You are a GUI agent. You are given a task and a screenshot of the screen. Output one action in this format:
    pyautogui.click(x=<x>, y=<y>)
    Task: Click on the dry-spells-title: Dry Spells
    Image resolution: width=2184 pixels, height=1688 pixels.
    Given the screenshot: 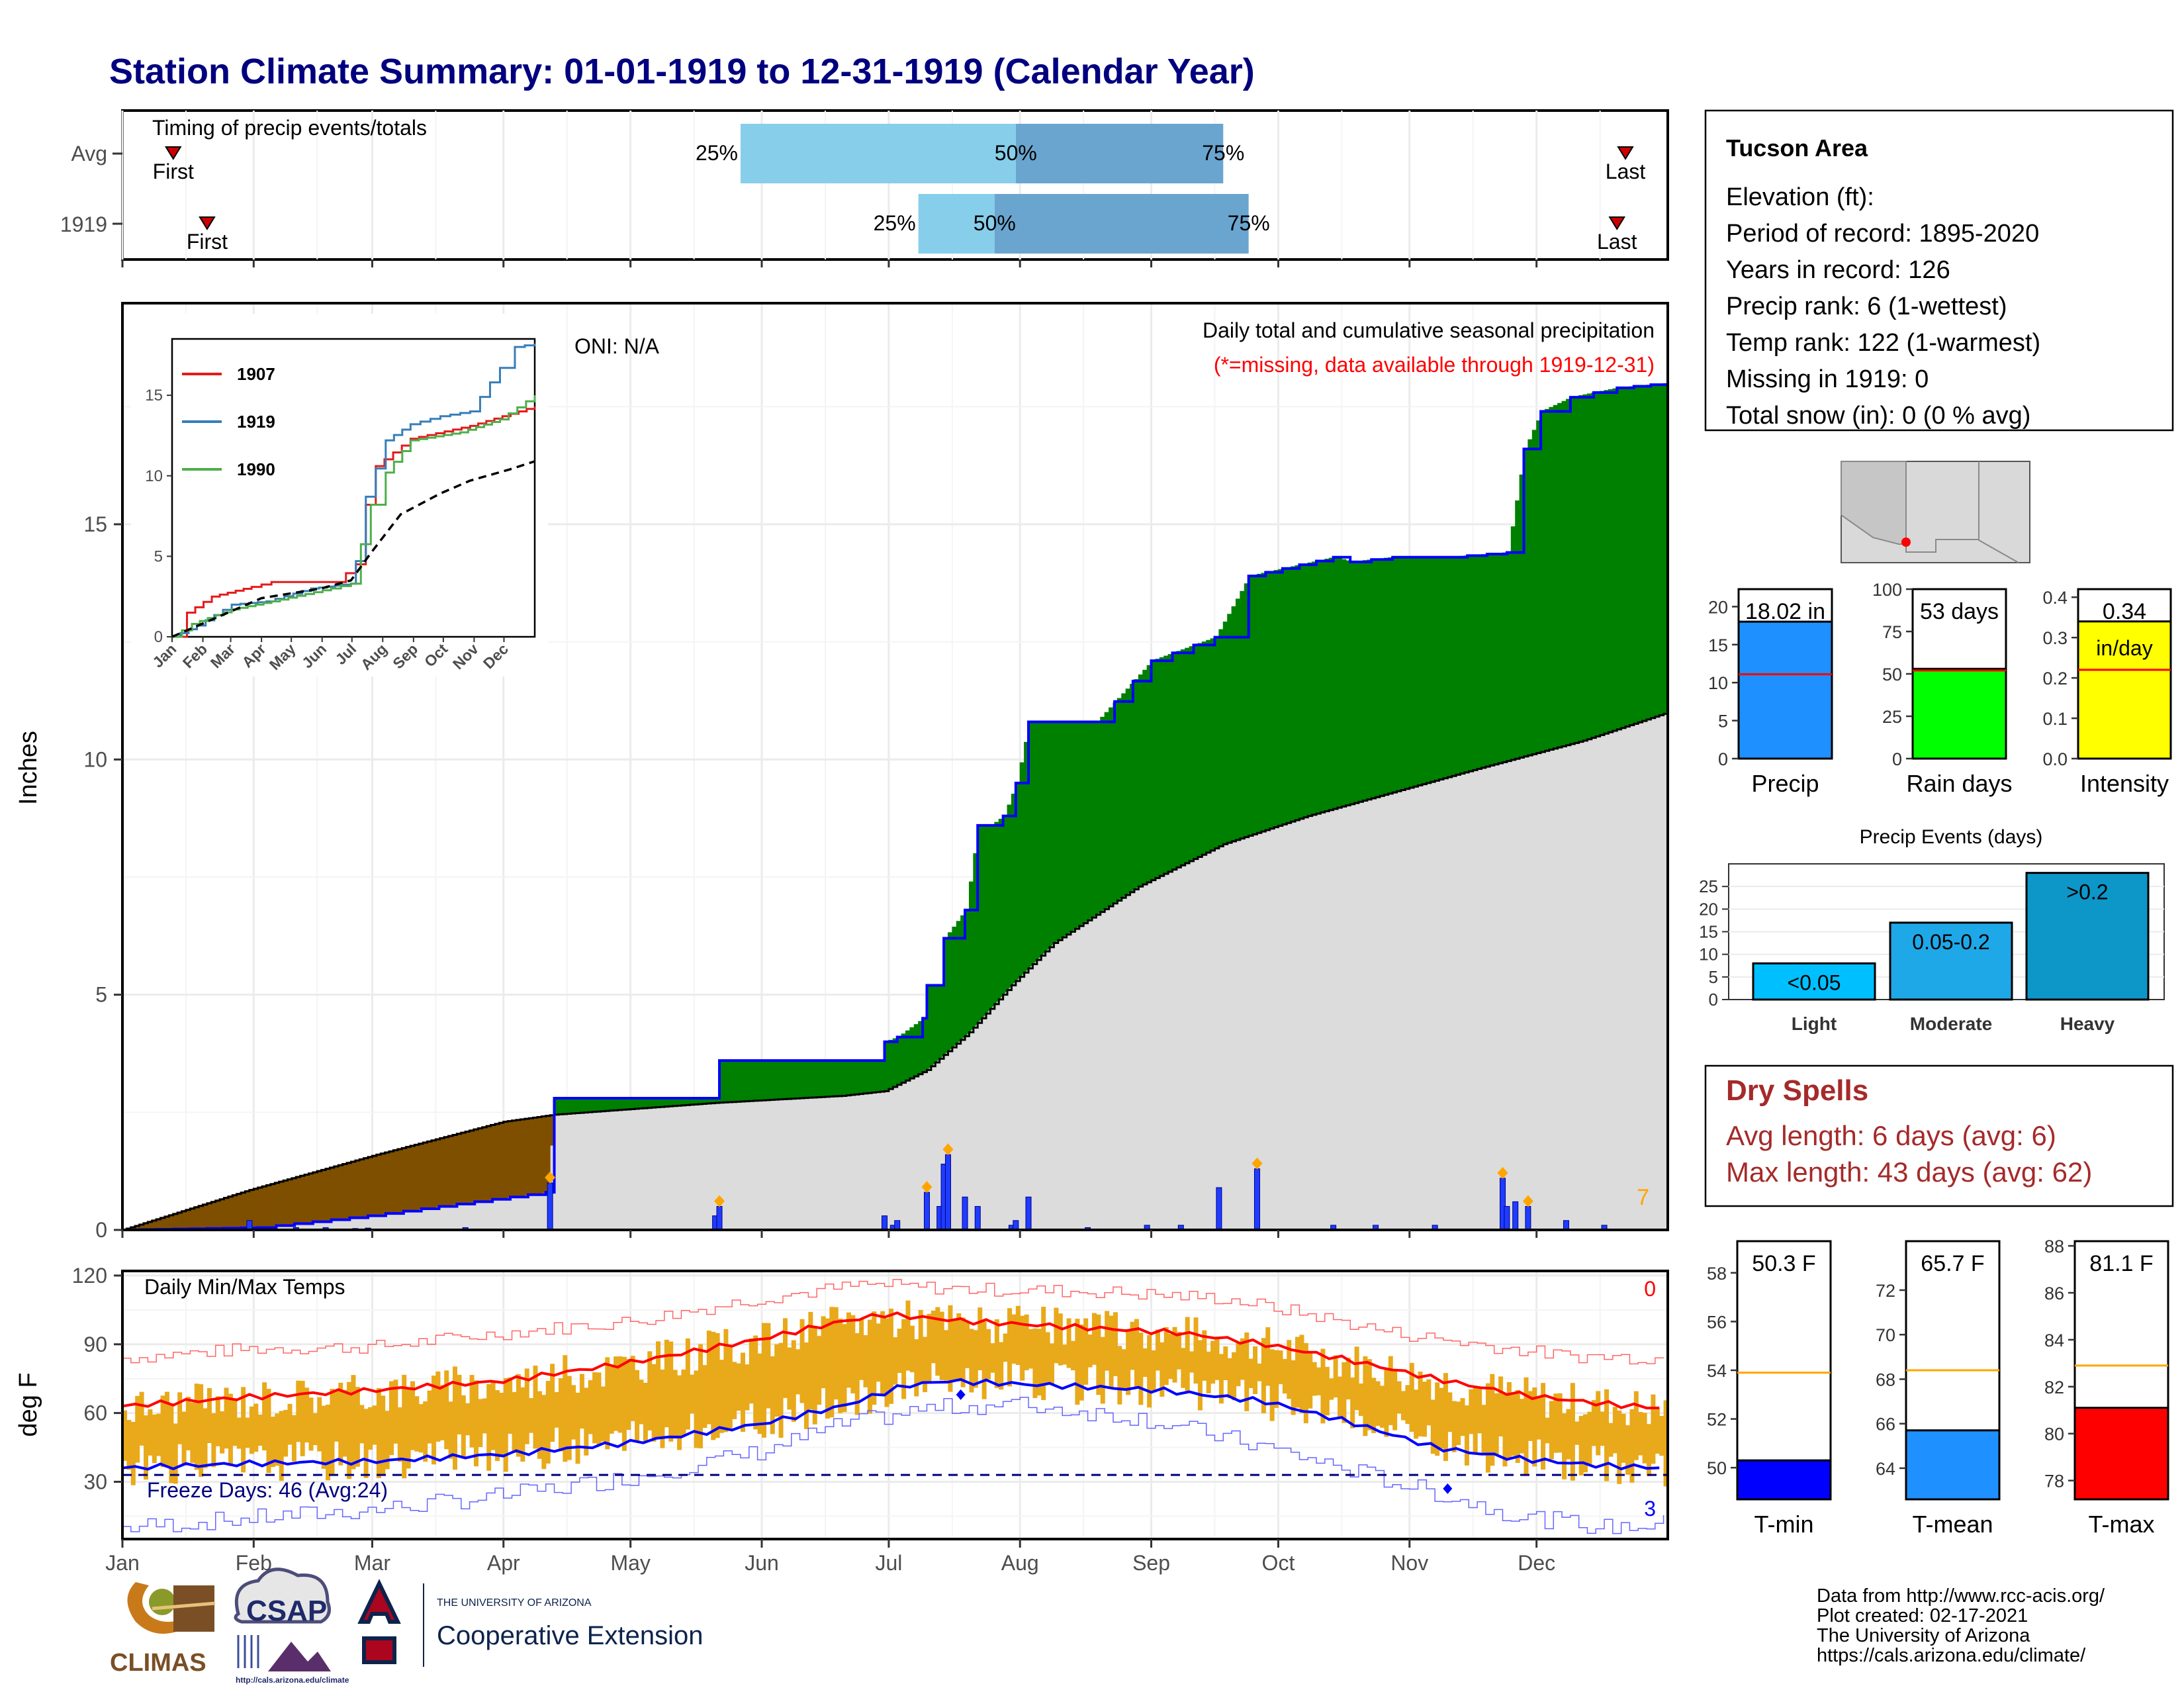 What is the action you would take?
    pyautogui.click(x=1797, y=1090)
    